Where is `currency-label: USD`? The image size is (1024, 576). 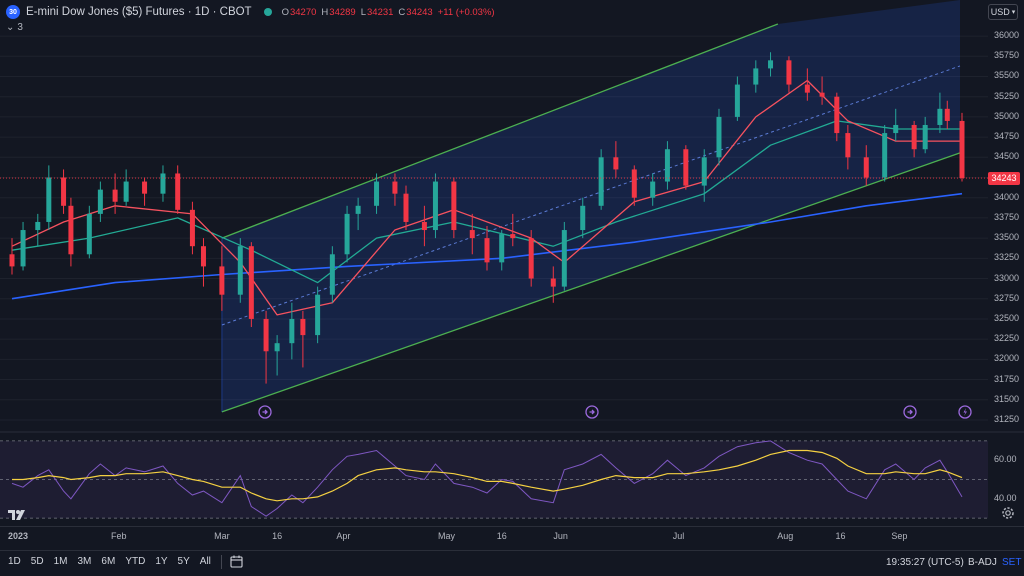 currency-label: USD is located at coordinates (1000, 12).